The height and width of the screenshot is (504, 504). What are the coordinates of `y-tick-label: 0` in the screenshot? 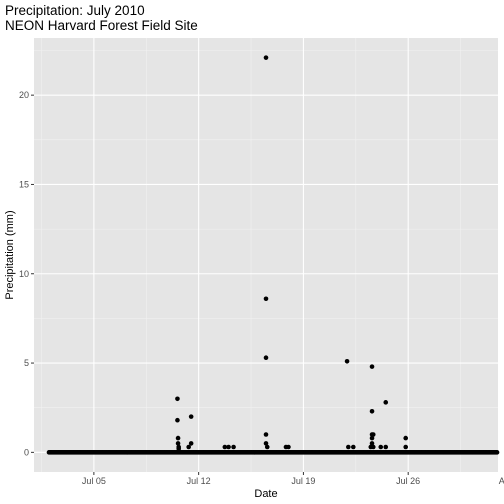 It's located at (26, 452).